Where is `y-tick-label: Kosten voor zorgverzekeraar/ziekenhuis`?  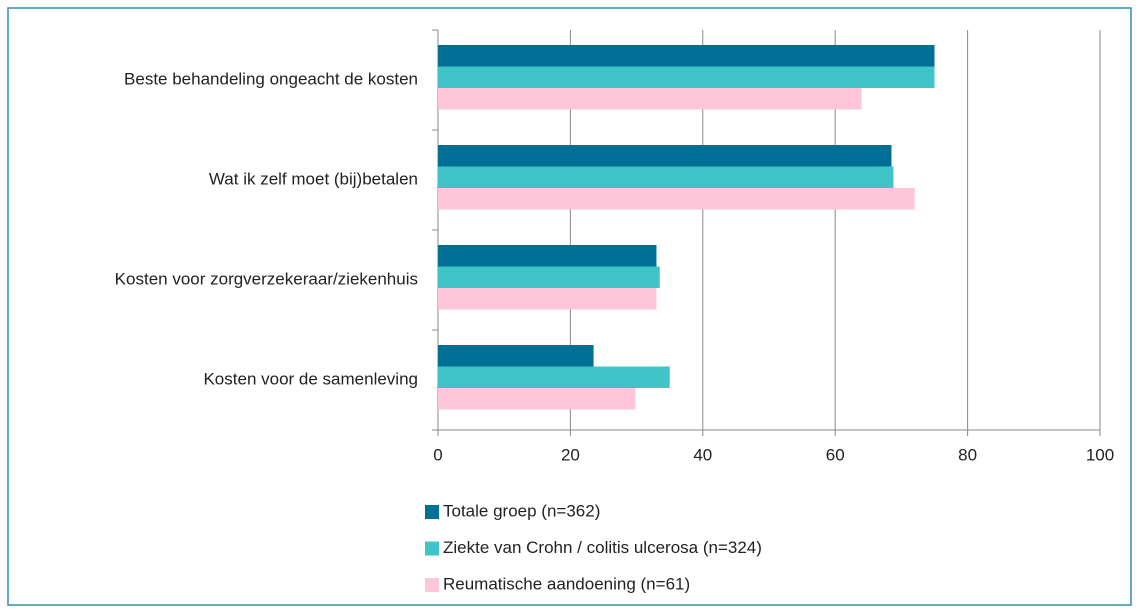 y-tick-label: Kosten voor zorgverzekeraar/ziekenhuis is located at coordinates (266, 278).